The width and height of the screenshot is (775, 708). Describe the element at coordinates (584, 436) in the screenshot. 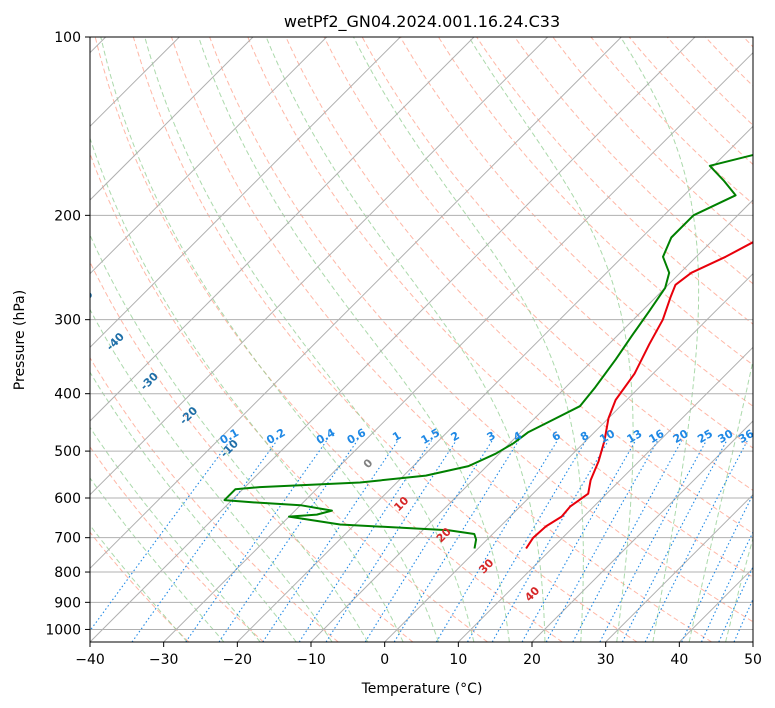

I see `mixing-ratio-label: 8` at that location.